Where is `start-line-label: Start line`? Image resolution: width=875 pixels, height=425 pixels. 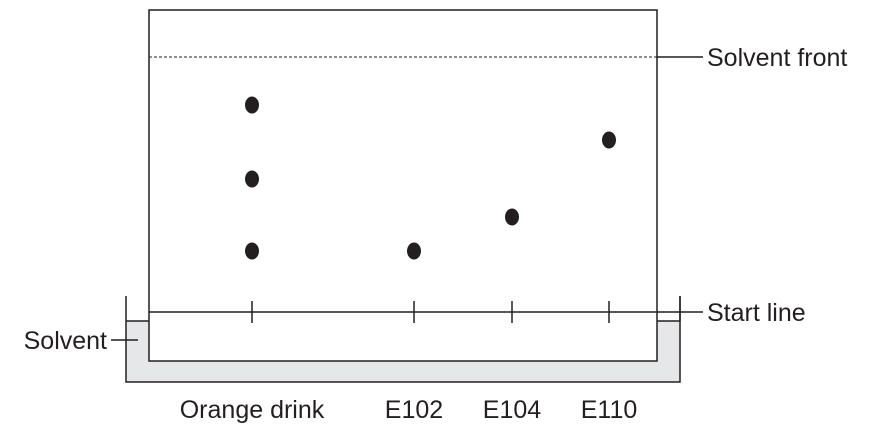
start-line-label: Start line is located at coordinates (756, 313).